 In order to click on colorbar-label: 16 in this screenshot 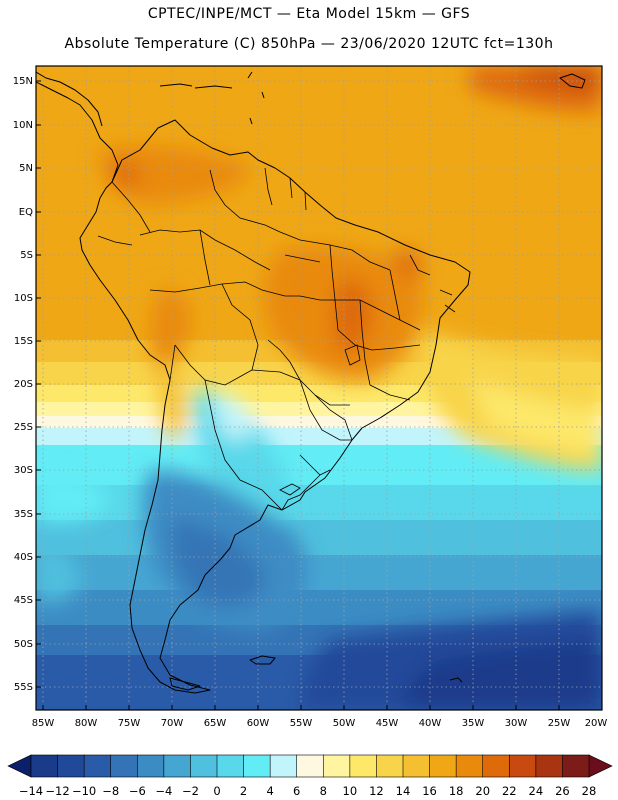, I will do `click(429, 791)`.